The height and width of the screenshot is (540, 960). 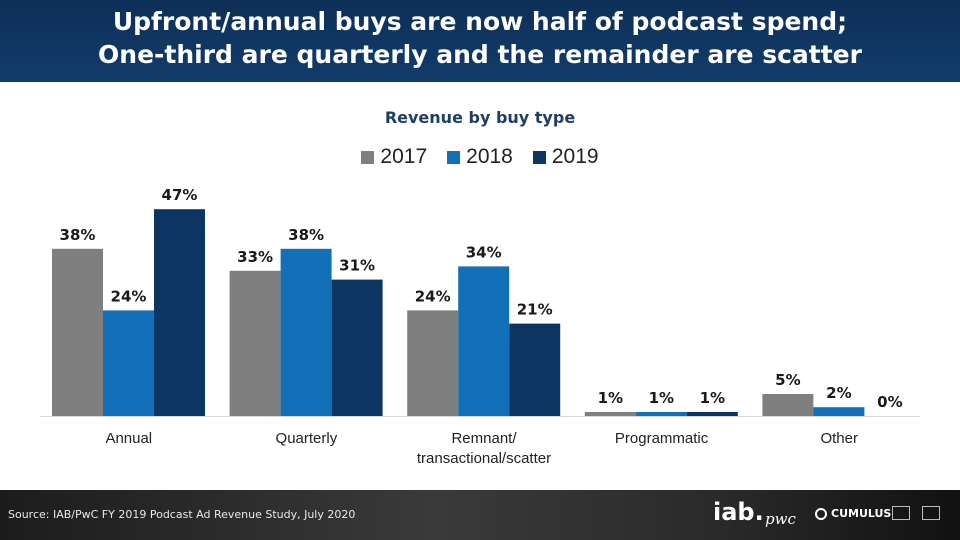 I want to click on data-label: 0%, so click(x=889, y=402).